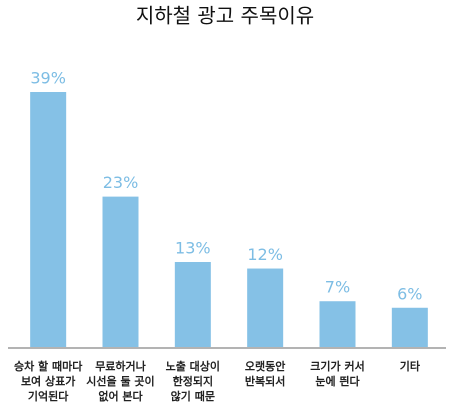 This screenshot has width=450, height=406. Describe the element at coordinates (120, 396) in the screenshot. I see `x-tick-label: 없어 본다` at that location.